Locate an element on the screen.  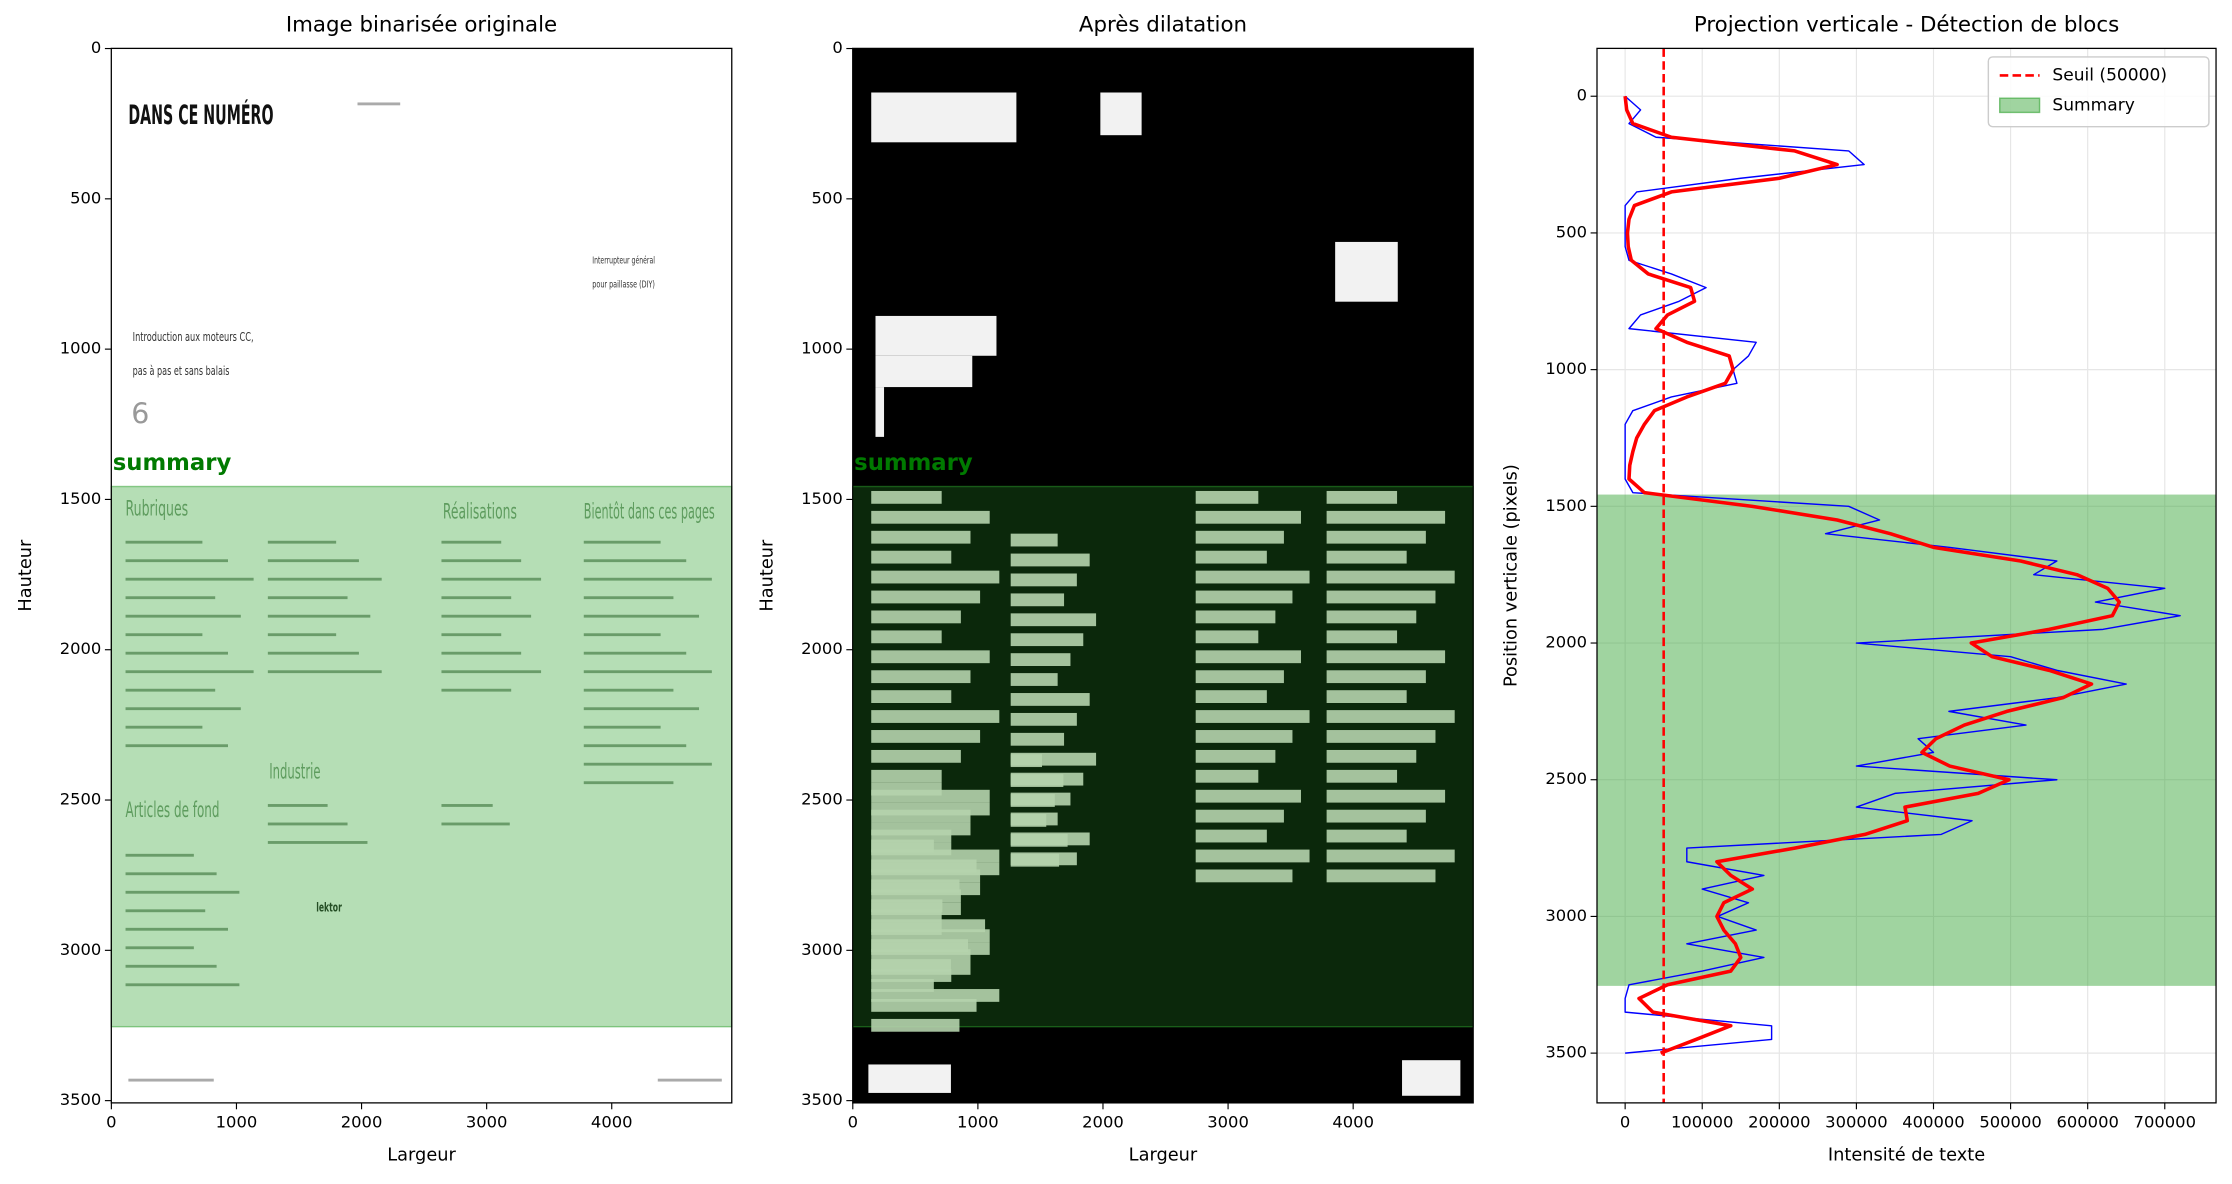
x-tick-label: 200000 is located at coordinates (1779, 1121).